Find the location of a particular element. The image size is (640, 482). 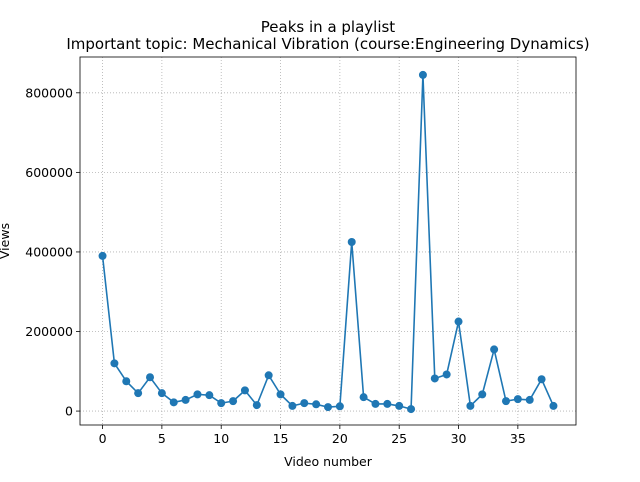

y-tick-label: 0 is located at coordinates (69, 411).